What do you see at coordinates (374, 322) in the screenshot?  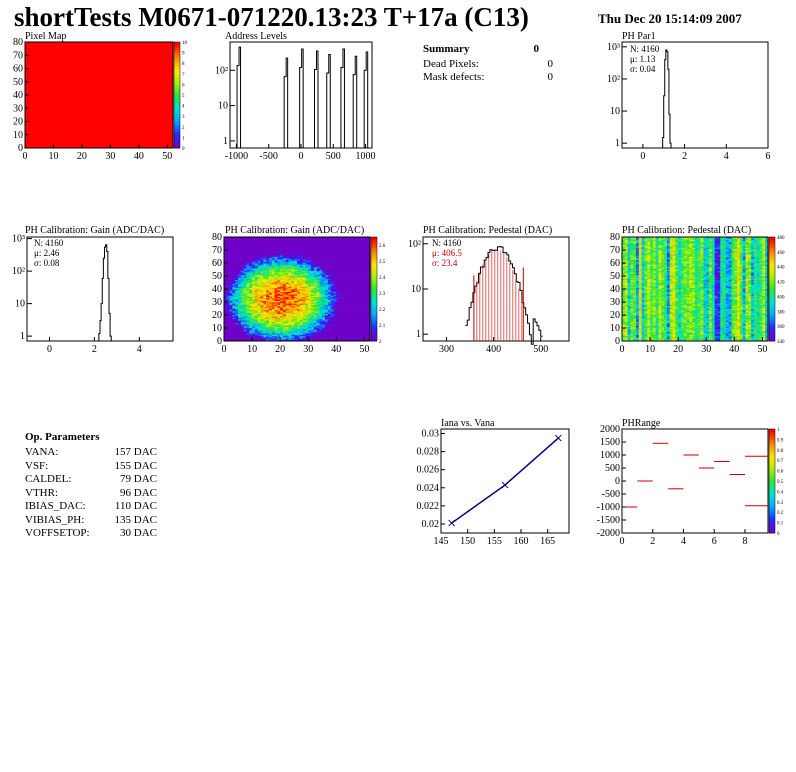 I see `ph-gain-map-colorbar-cell` at bounding box center [374, 322].